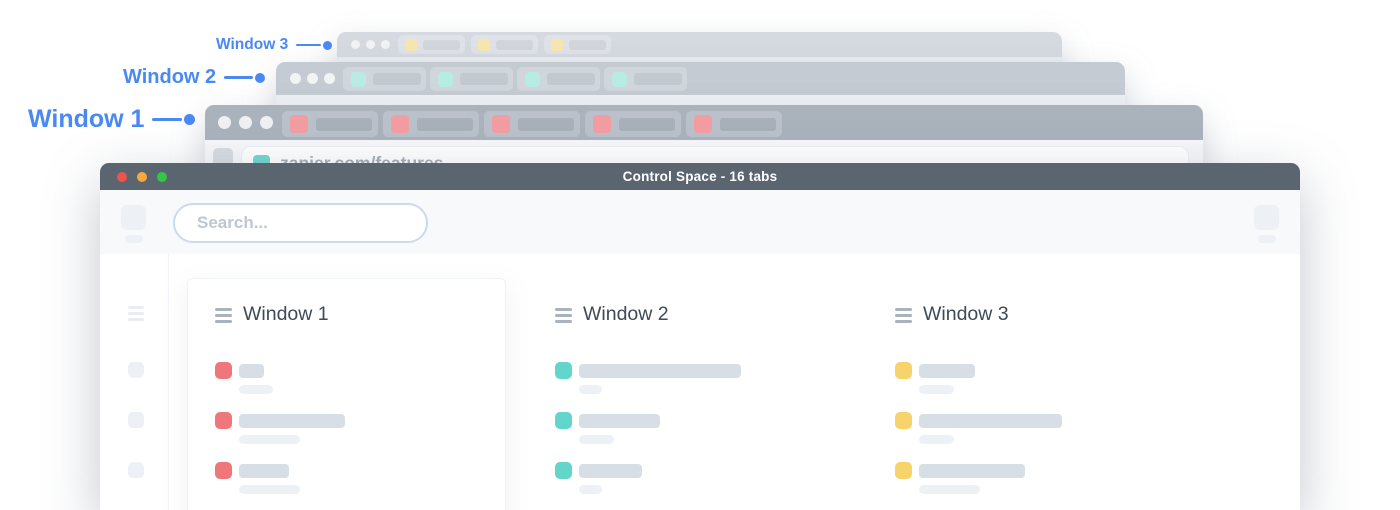  Describe the element at coordinates (122, 176) in the screenshot. I see `close-button` at that location.